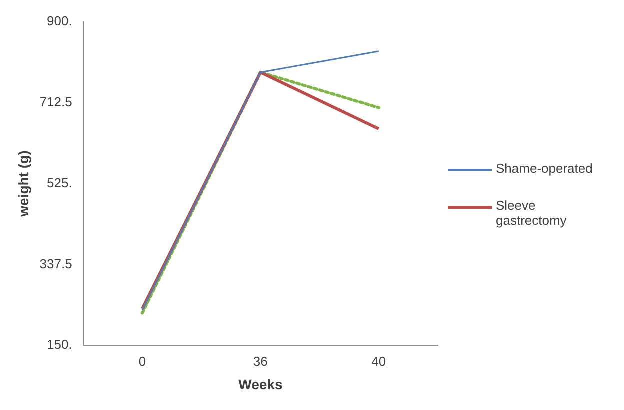 The image size is (624, 410). Describe the element at coordinates (379, 361) in the screenshot. I see `x-tick-label: 40` at that location.